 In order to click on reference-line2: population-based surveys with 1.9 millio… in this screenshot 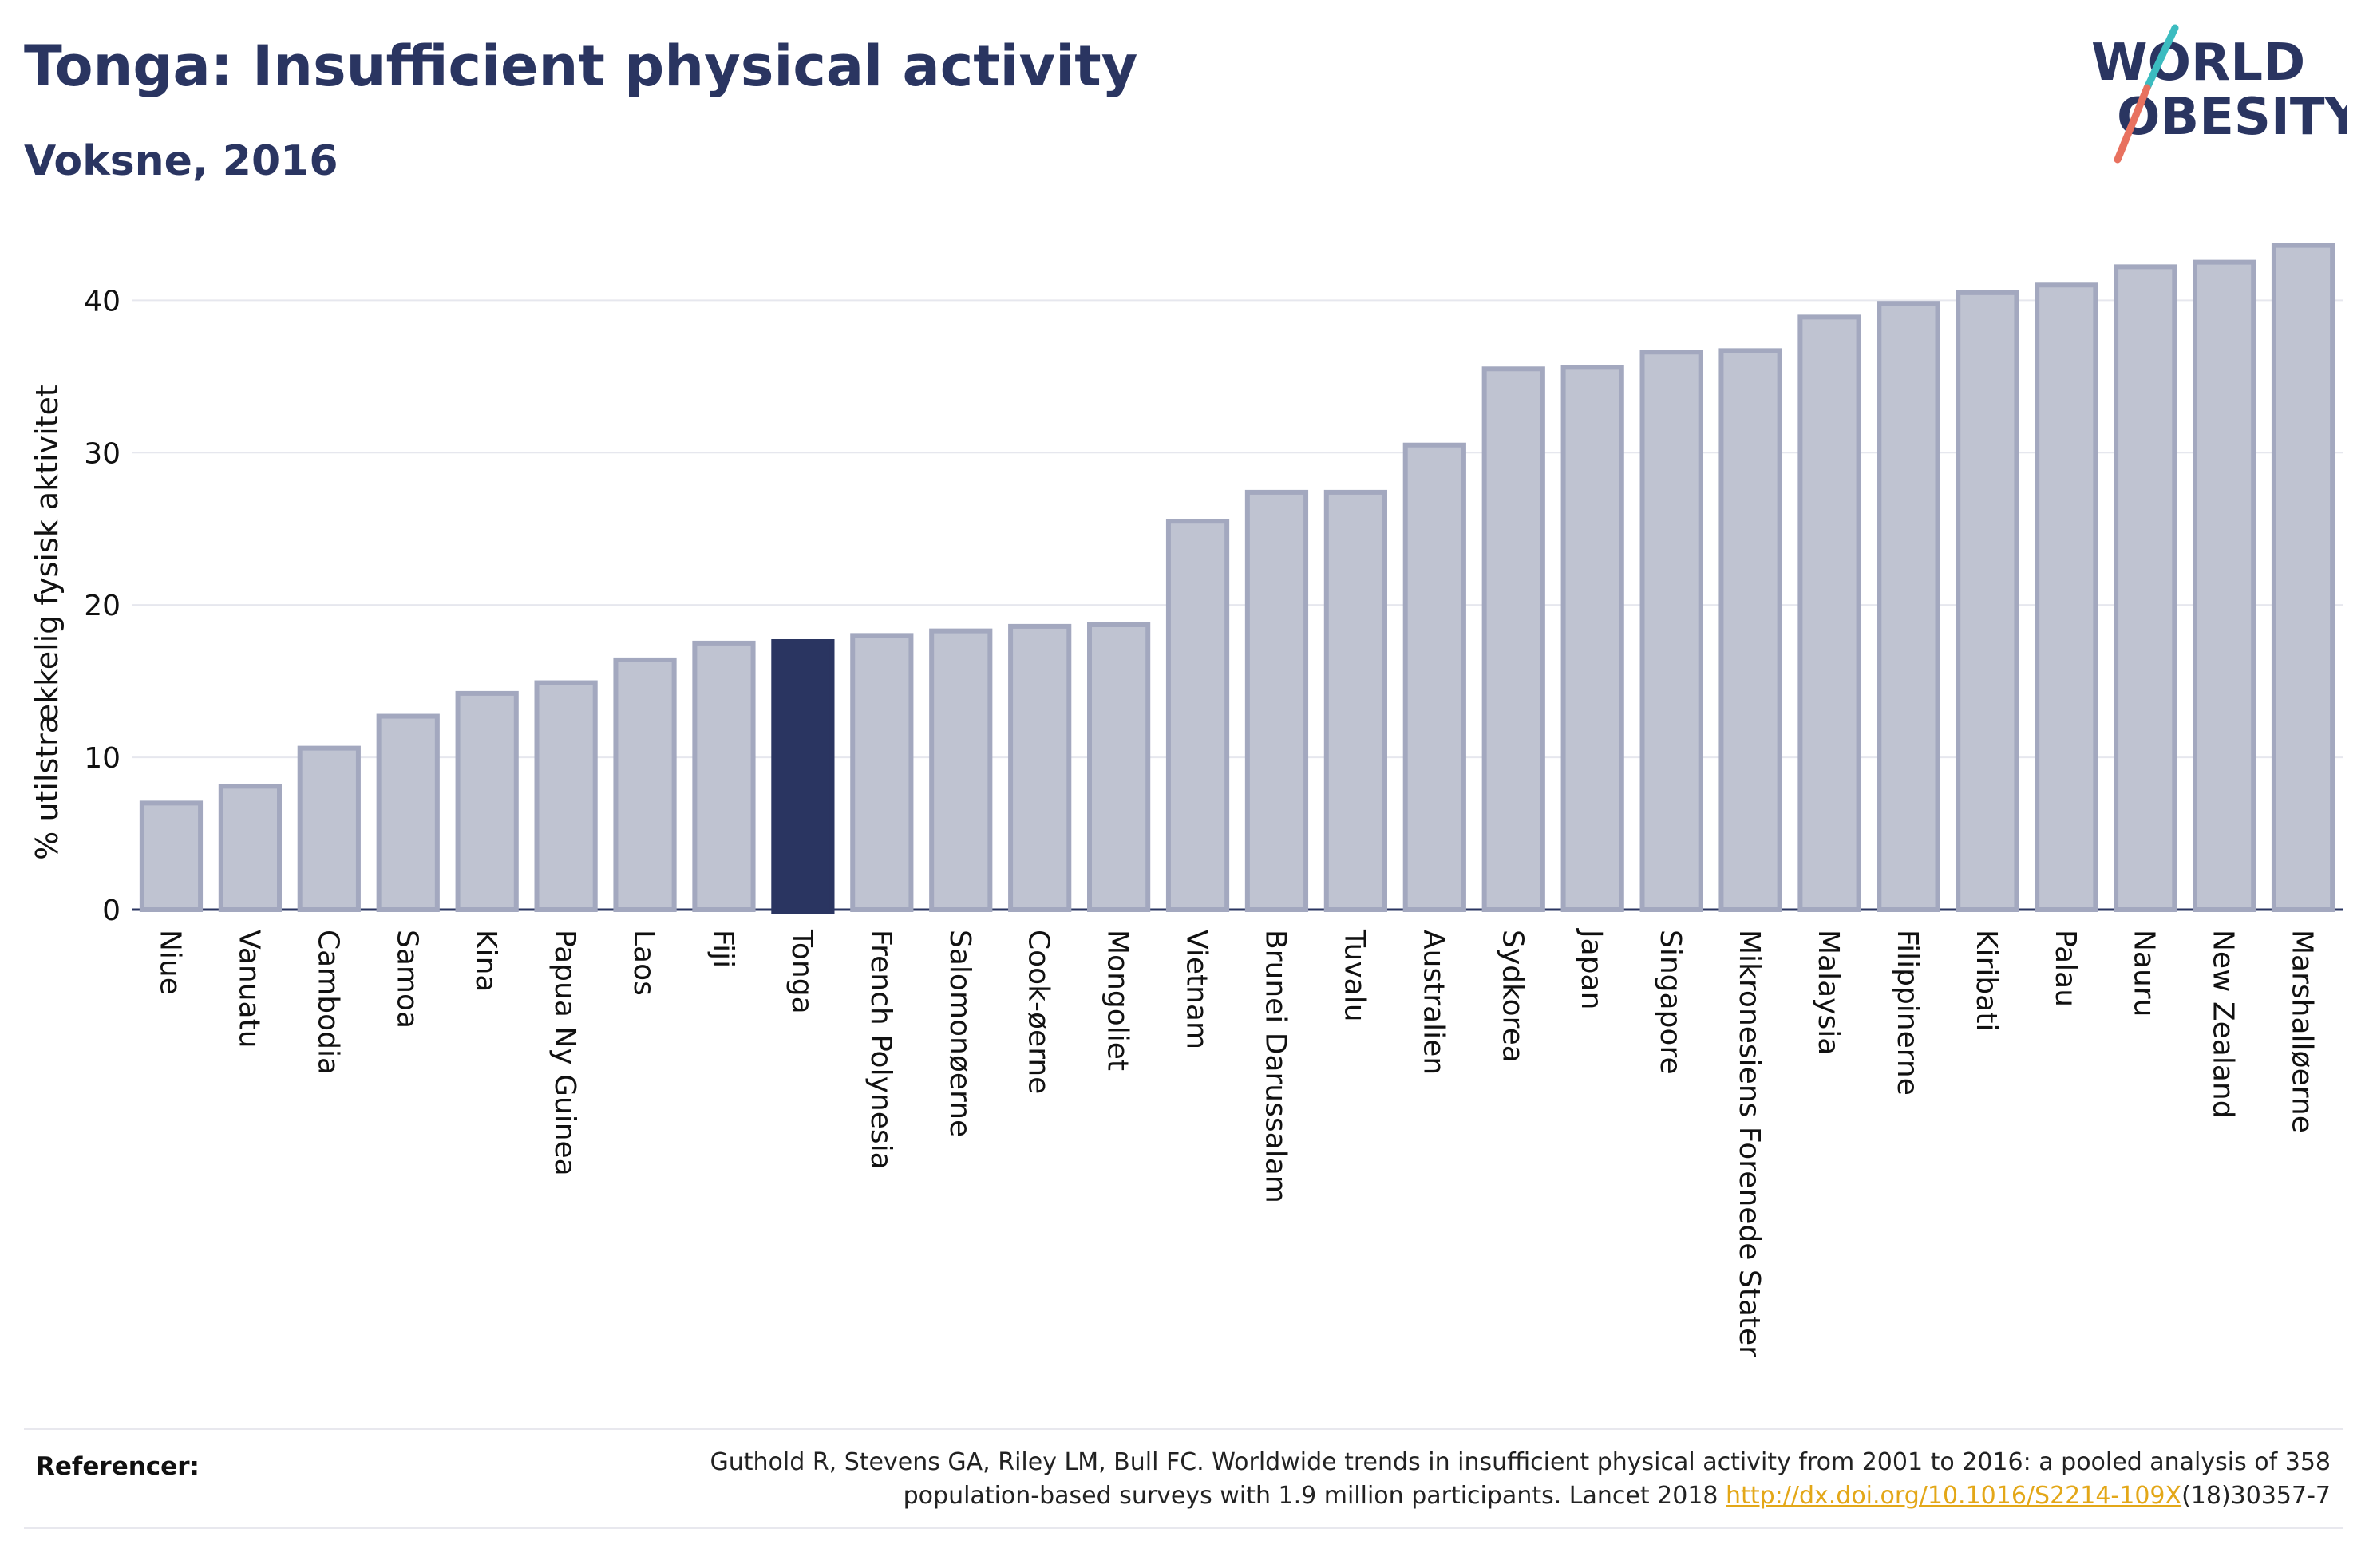, I will do `click(1314, 1496)`.